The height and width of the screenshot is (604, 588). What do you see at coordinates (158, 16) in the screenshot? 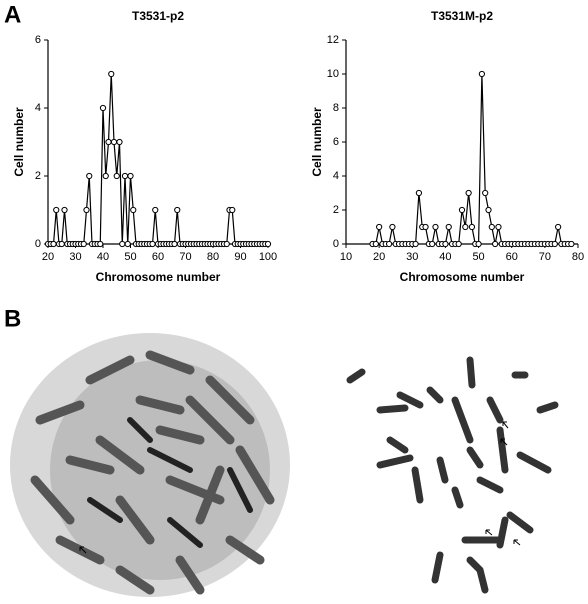
I see `chart-title: T3531-p2` at bounding box center [158, 16].